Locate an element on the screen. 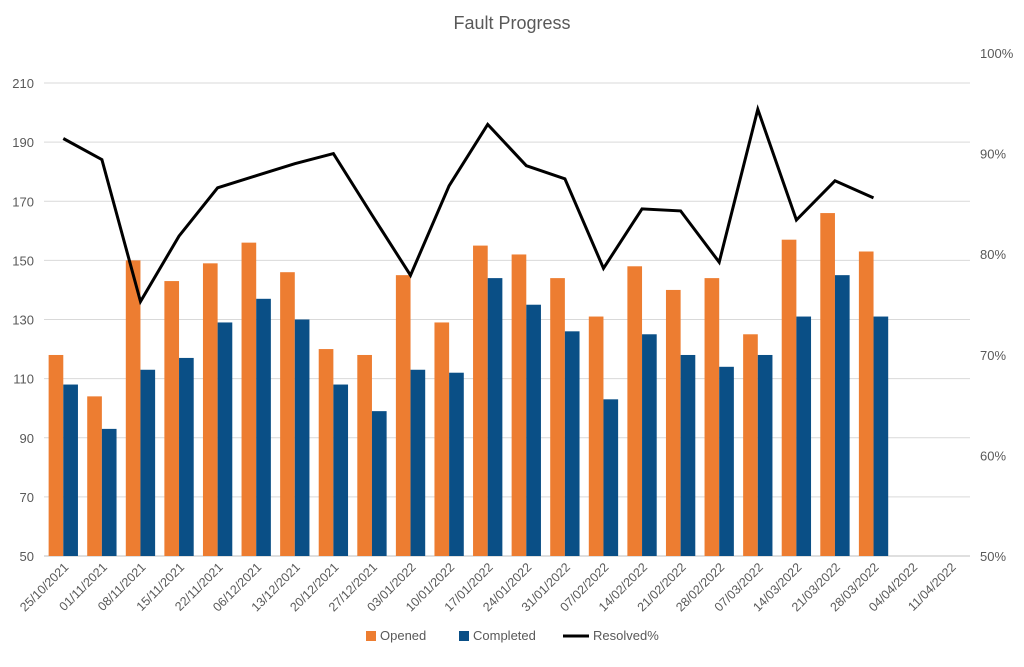 The width and height of the screenshot is (1024, 667). y2-tick-label: 80% is located at coordinates (993, 254).